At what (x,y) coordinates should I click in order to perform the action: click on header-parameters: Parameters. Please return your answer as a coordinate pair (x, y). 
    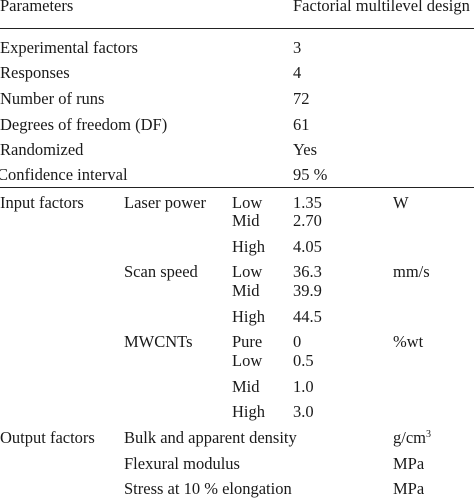
    Looking at the image, I should click on (37, 7).